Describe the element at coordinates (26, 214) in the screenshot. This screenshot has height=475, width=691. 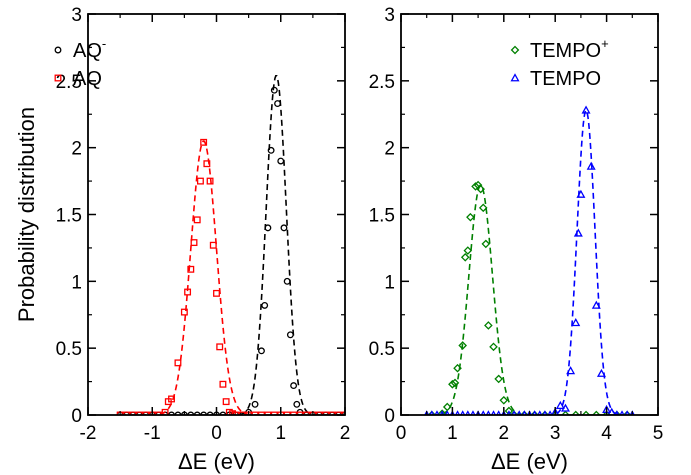
I see `y-axis-label: Probability distribution` at that location.